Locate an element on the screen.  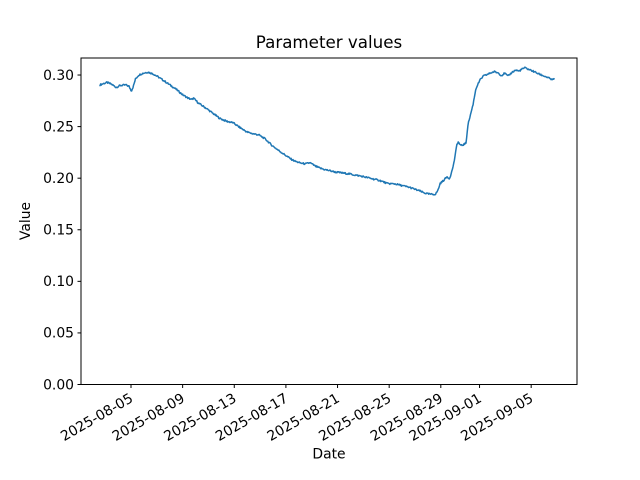
chart-title: Parameter values is located at coordinates (329, 42).